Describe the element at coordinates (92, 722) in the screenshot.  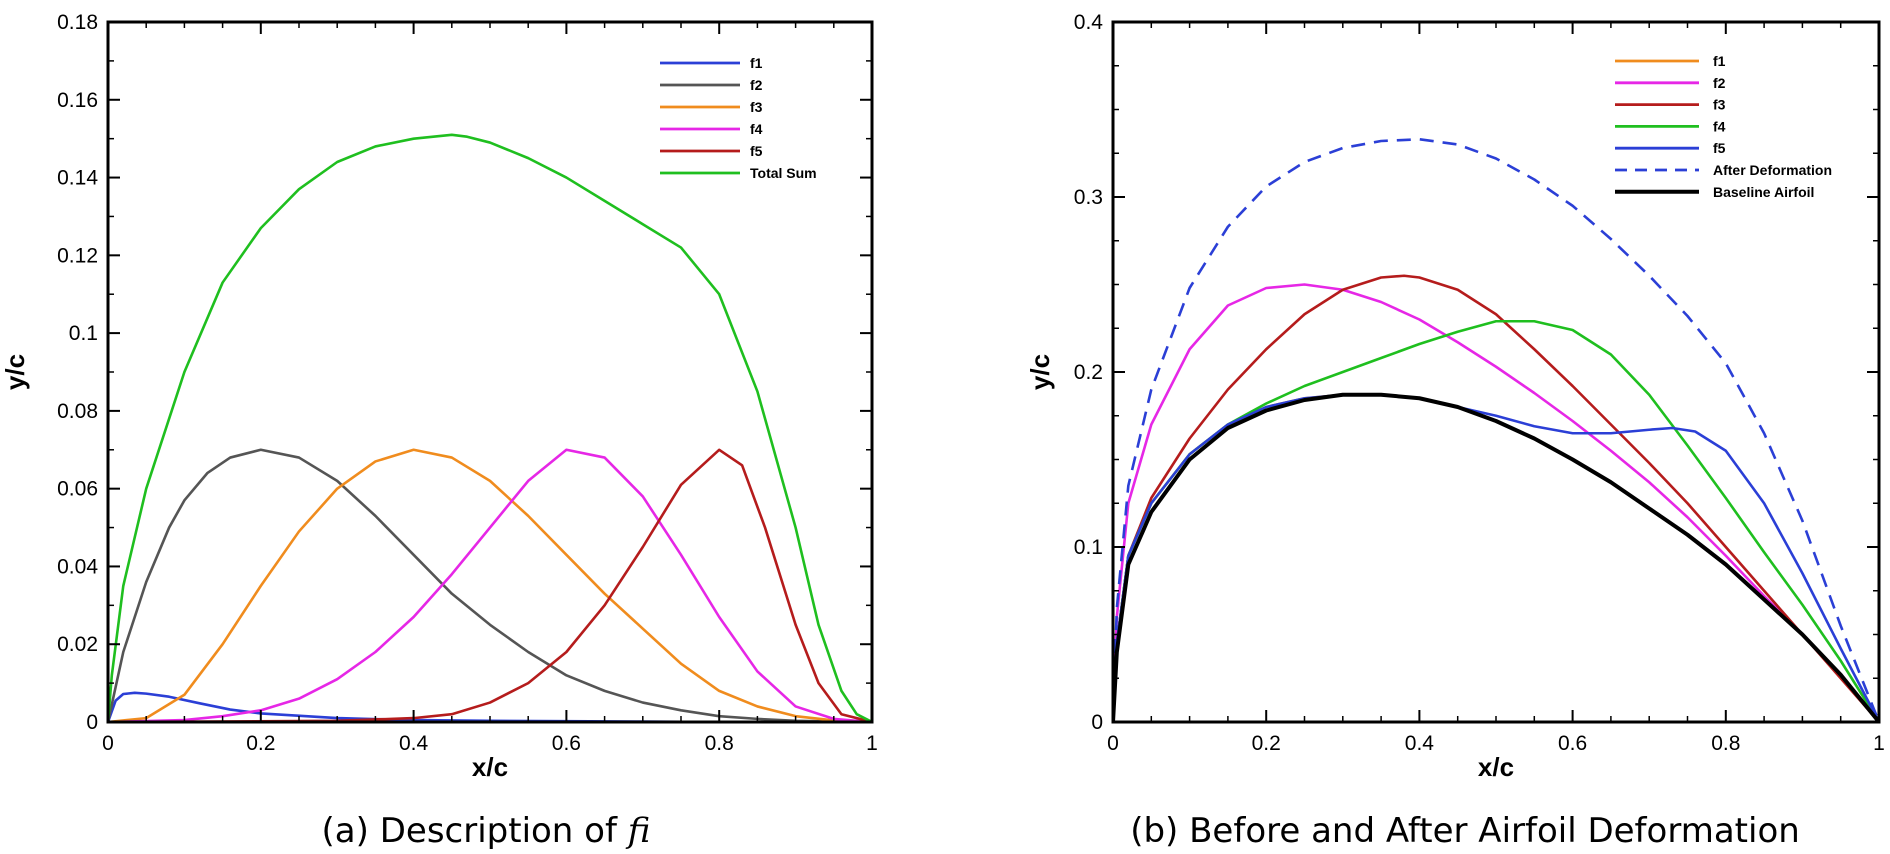
I see `chart-a-y-tick-label: 0` at that location.